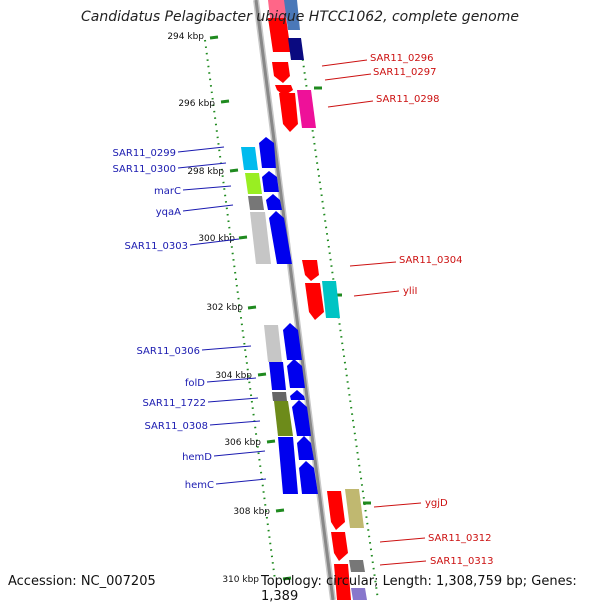  What do you see at coordinates (199, 485) in the screenshot?
I see `label-hemc: hemC` at bounding box center [199, 485].